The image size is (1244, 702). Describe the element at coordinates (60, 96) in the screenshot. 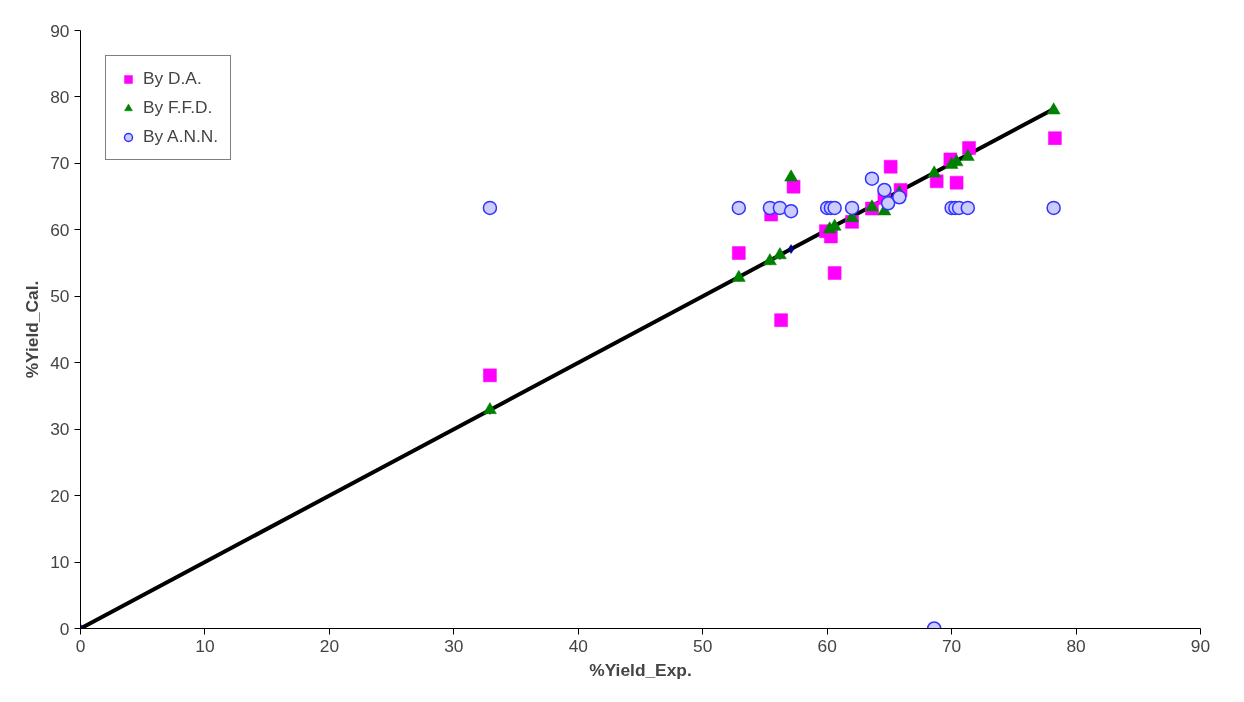

I see `y-tick-label: 80` at that location.